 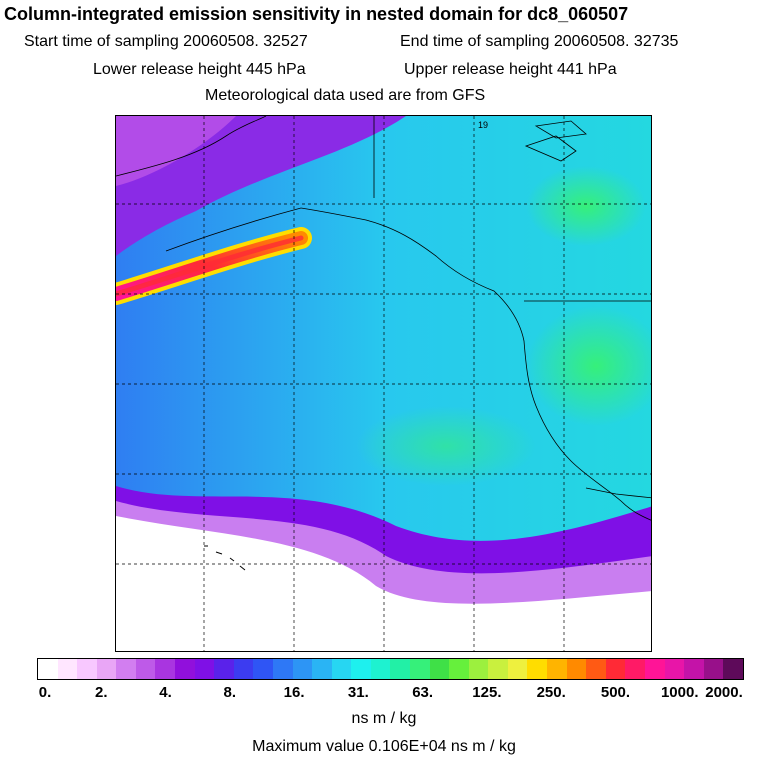 I want to click on colorbar-tick-label: 4., so click(x=165, y=692).